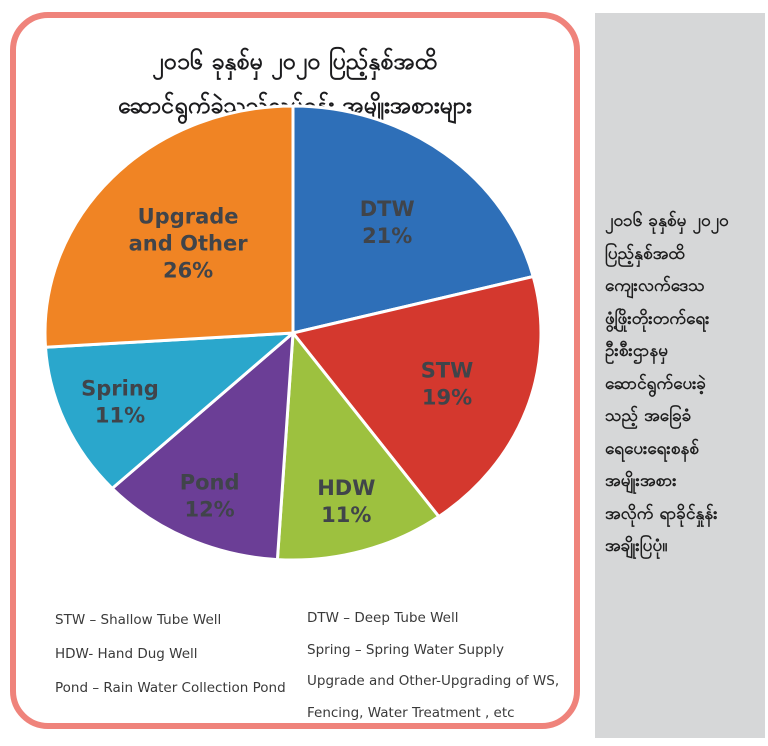 This screenshot has width=768, height=746. What do you see at coordinates (667, 221) in the screenshot?
I see `sidebar-caption-line: ၂၀၁၆ ခုနှစ်မှ ၂၀၂၀` at bounding box center [667, 221].